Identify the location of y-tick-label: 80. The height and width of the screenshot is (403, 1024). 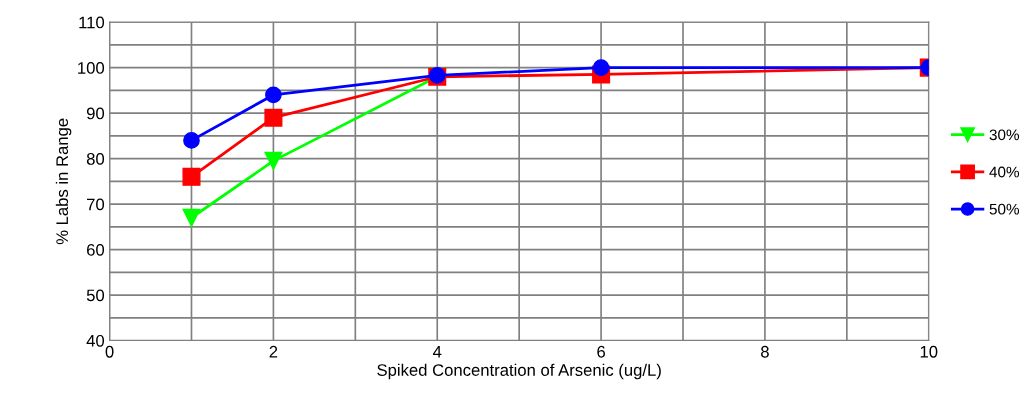
(95, 159).